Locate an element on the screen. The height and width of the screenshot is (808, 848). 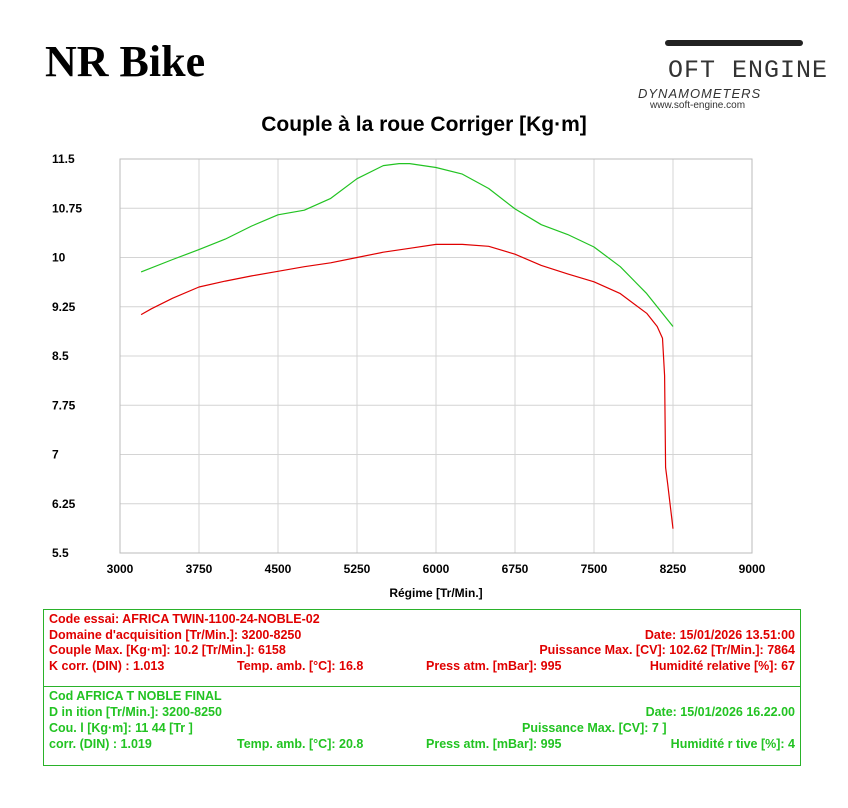
x-tick-label: 5250 is located at coordinates (357, 569).